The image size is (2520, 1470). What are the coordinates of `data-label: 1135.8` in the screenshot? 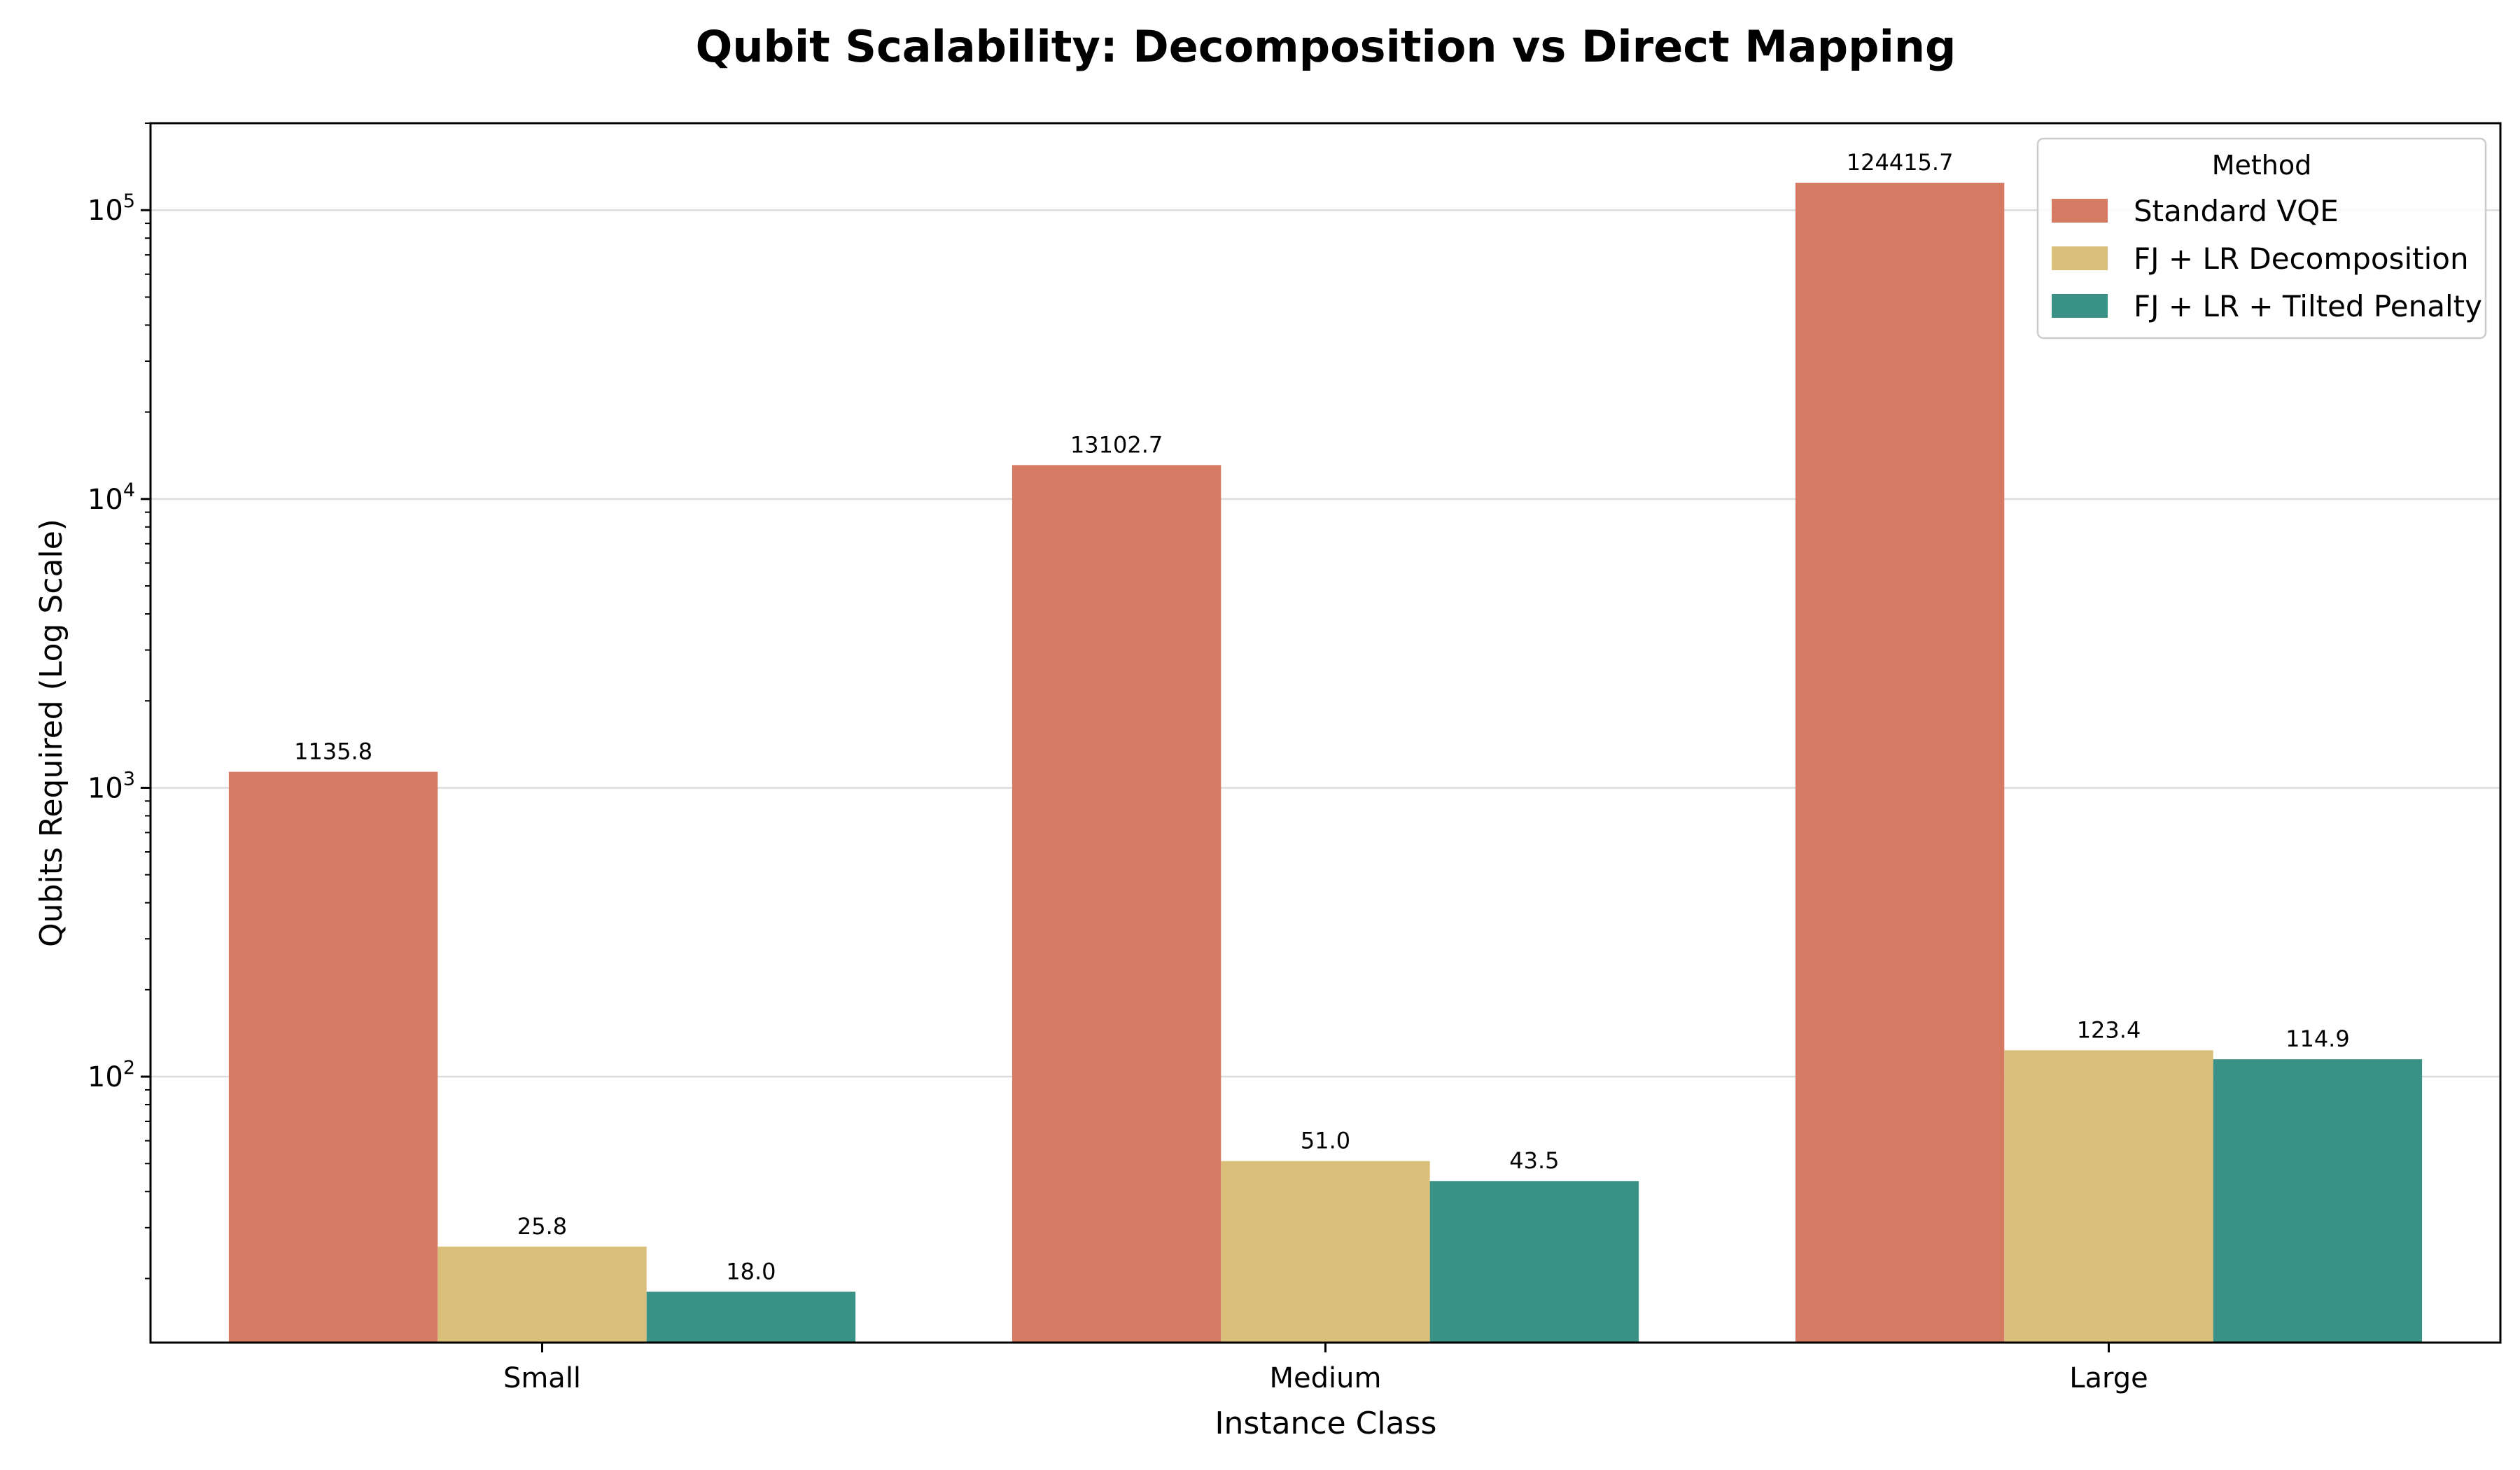 It's located at (333, 751).